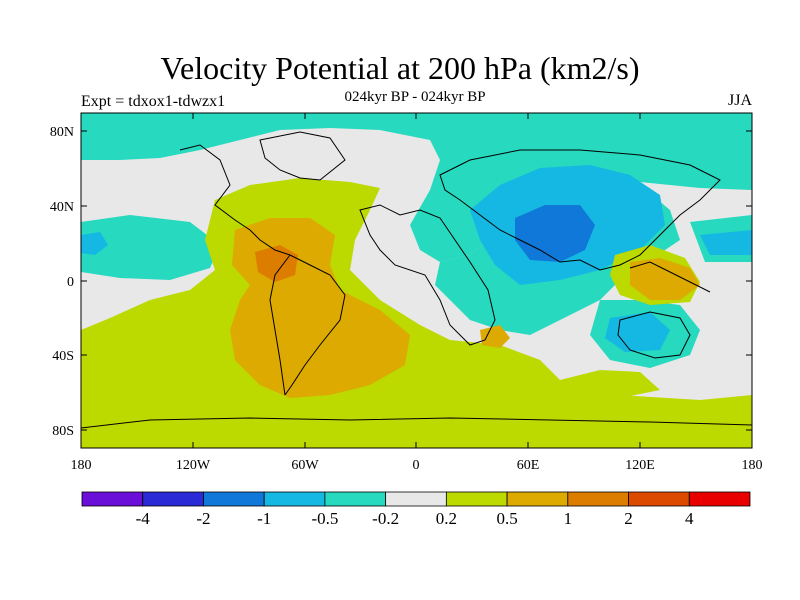 This screenshot has height=600, width=800. Describe the element at coordinates (143, 518) in the screenshot. I see `colorbar-label: -4` at that location.